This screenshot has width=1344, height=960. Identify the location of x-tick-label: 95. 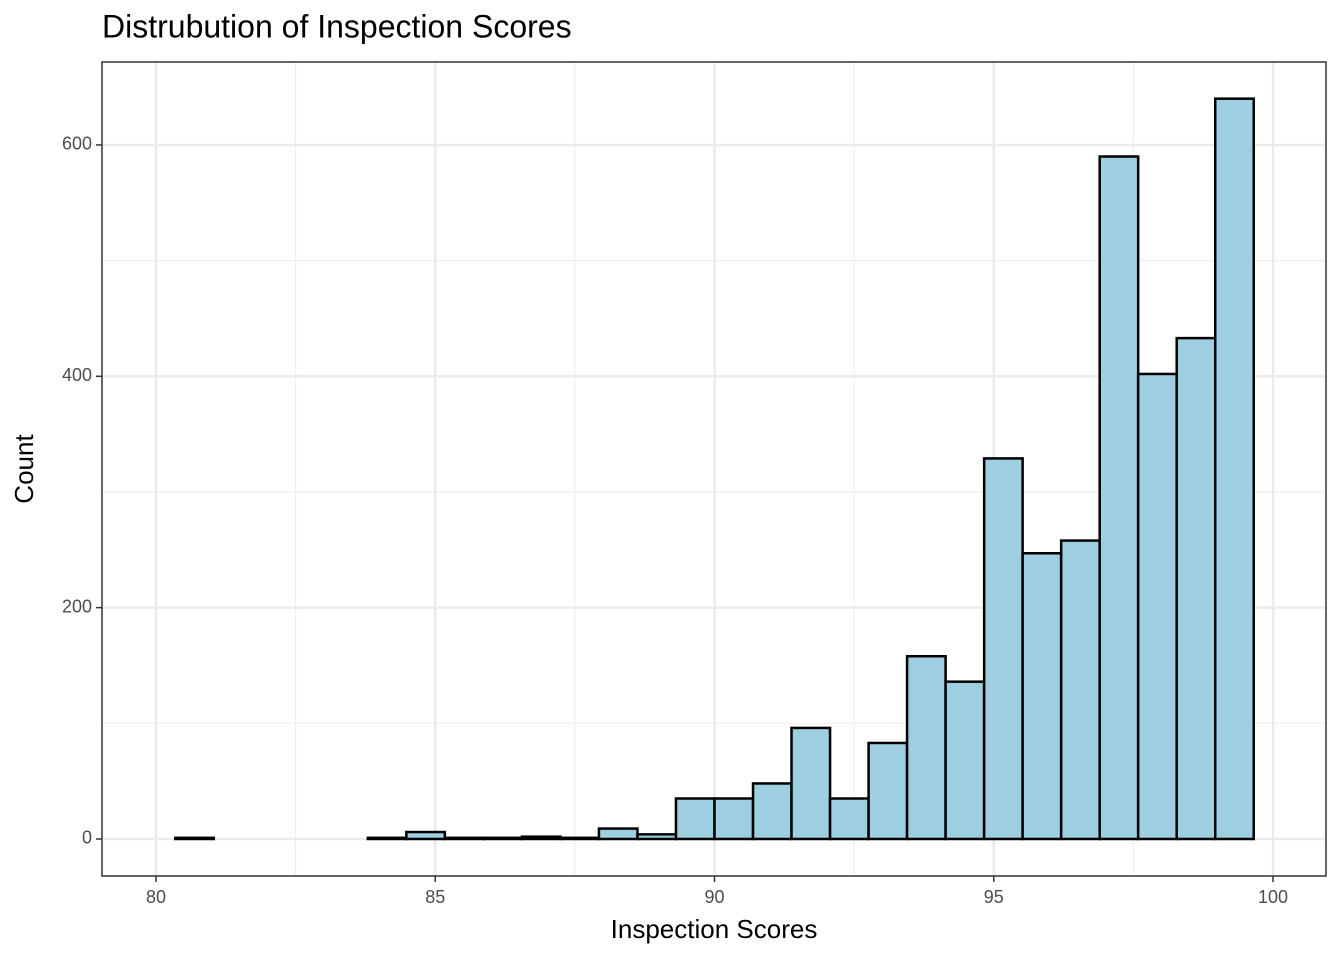
(994, 897).